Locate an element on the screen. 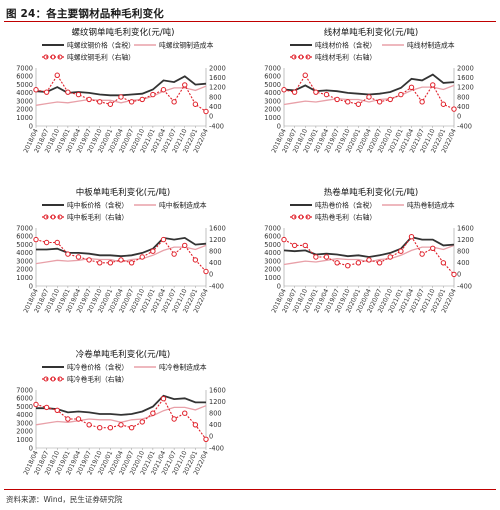  right-tick-label: 1600 is located at coordinates (217, 228).